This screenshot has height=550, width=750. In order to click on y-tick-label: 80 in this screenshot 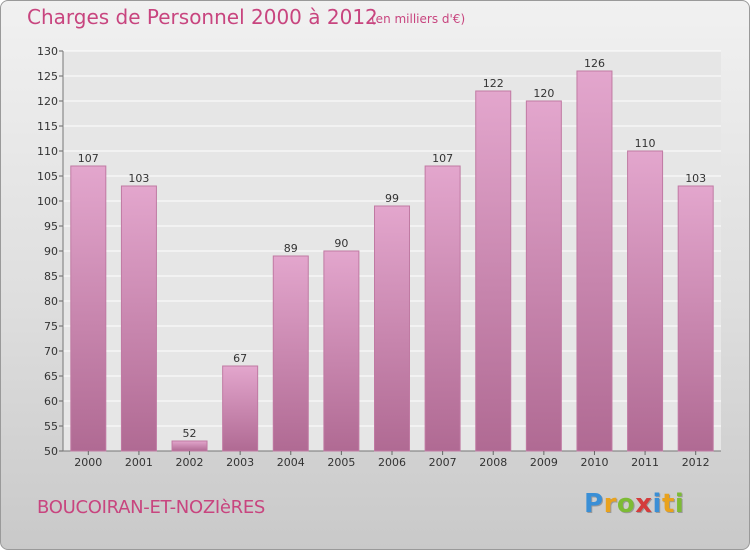, I will do `click(51, 301)`.